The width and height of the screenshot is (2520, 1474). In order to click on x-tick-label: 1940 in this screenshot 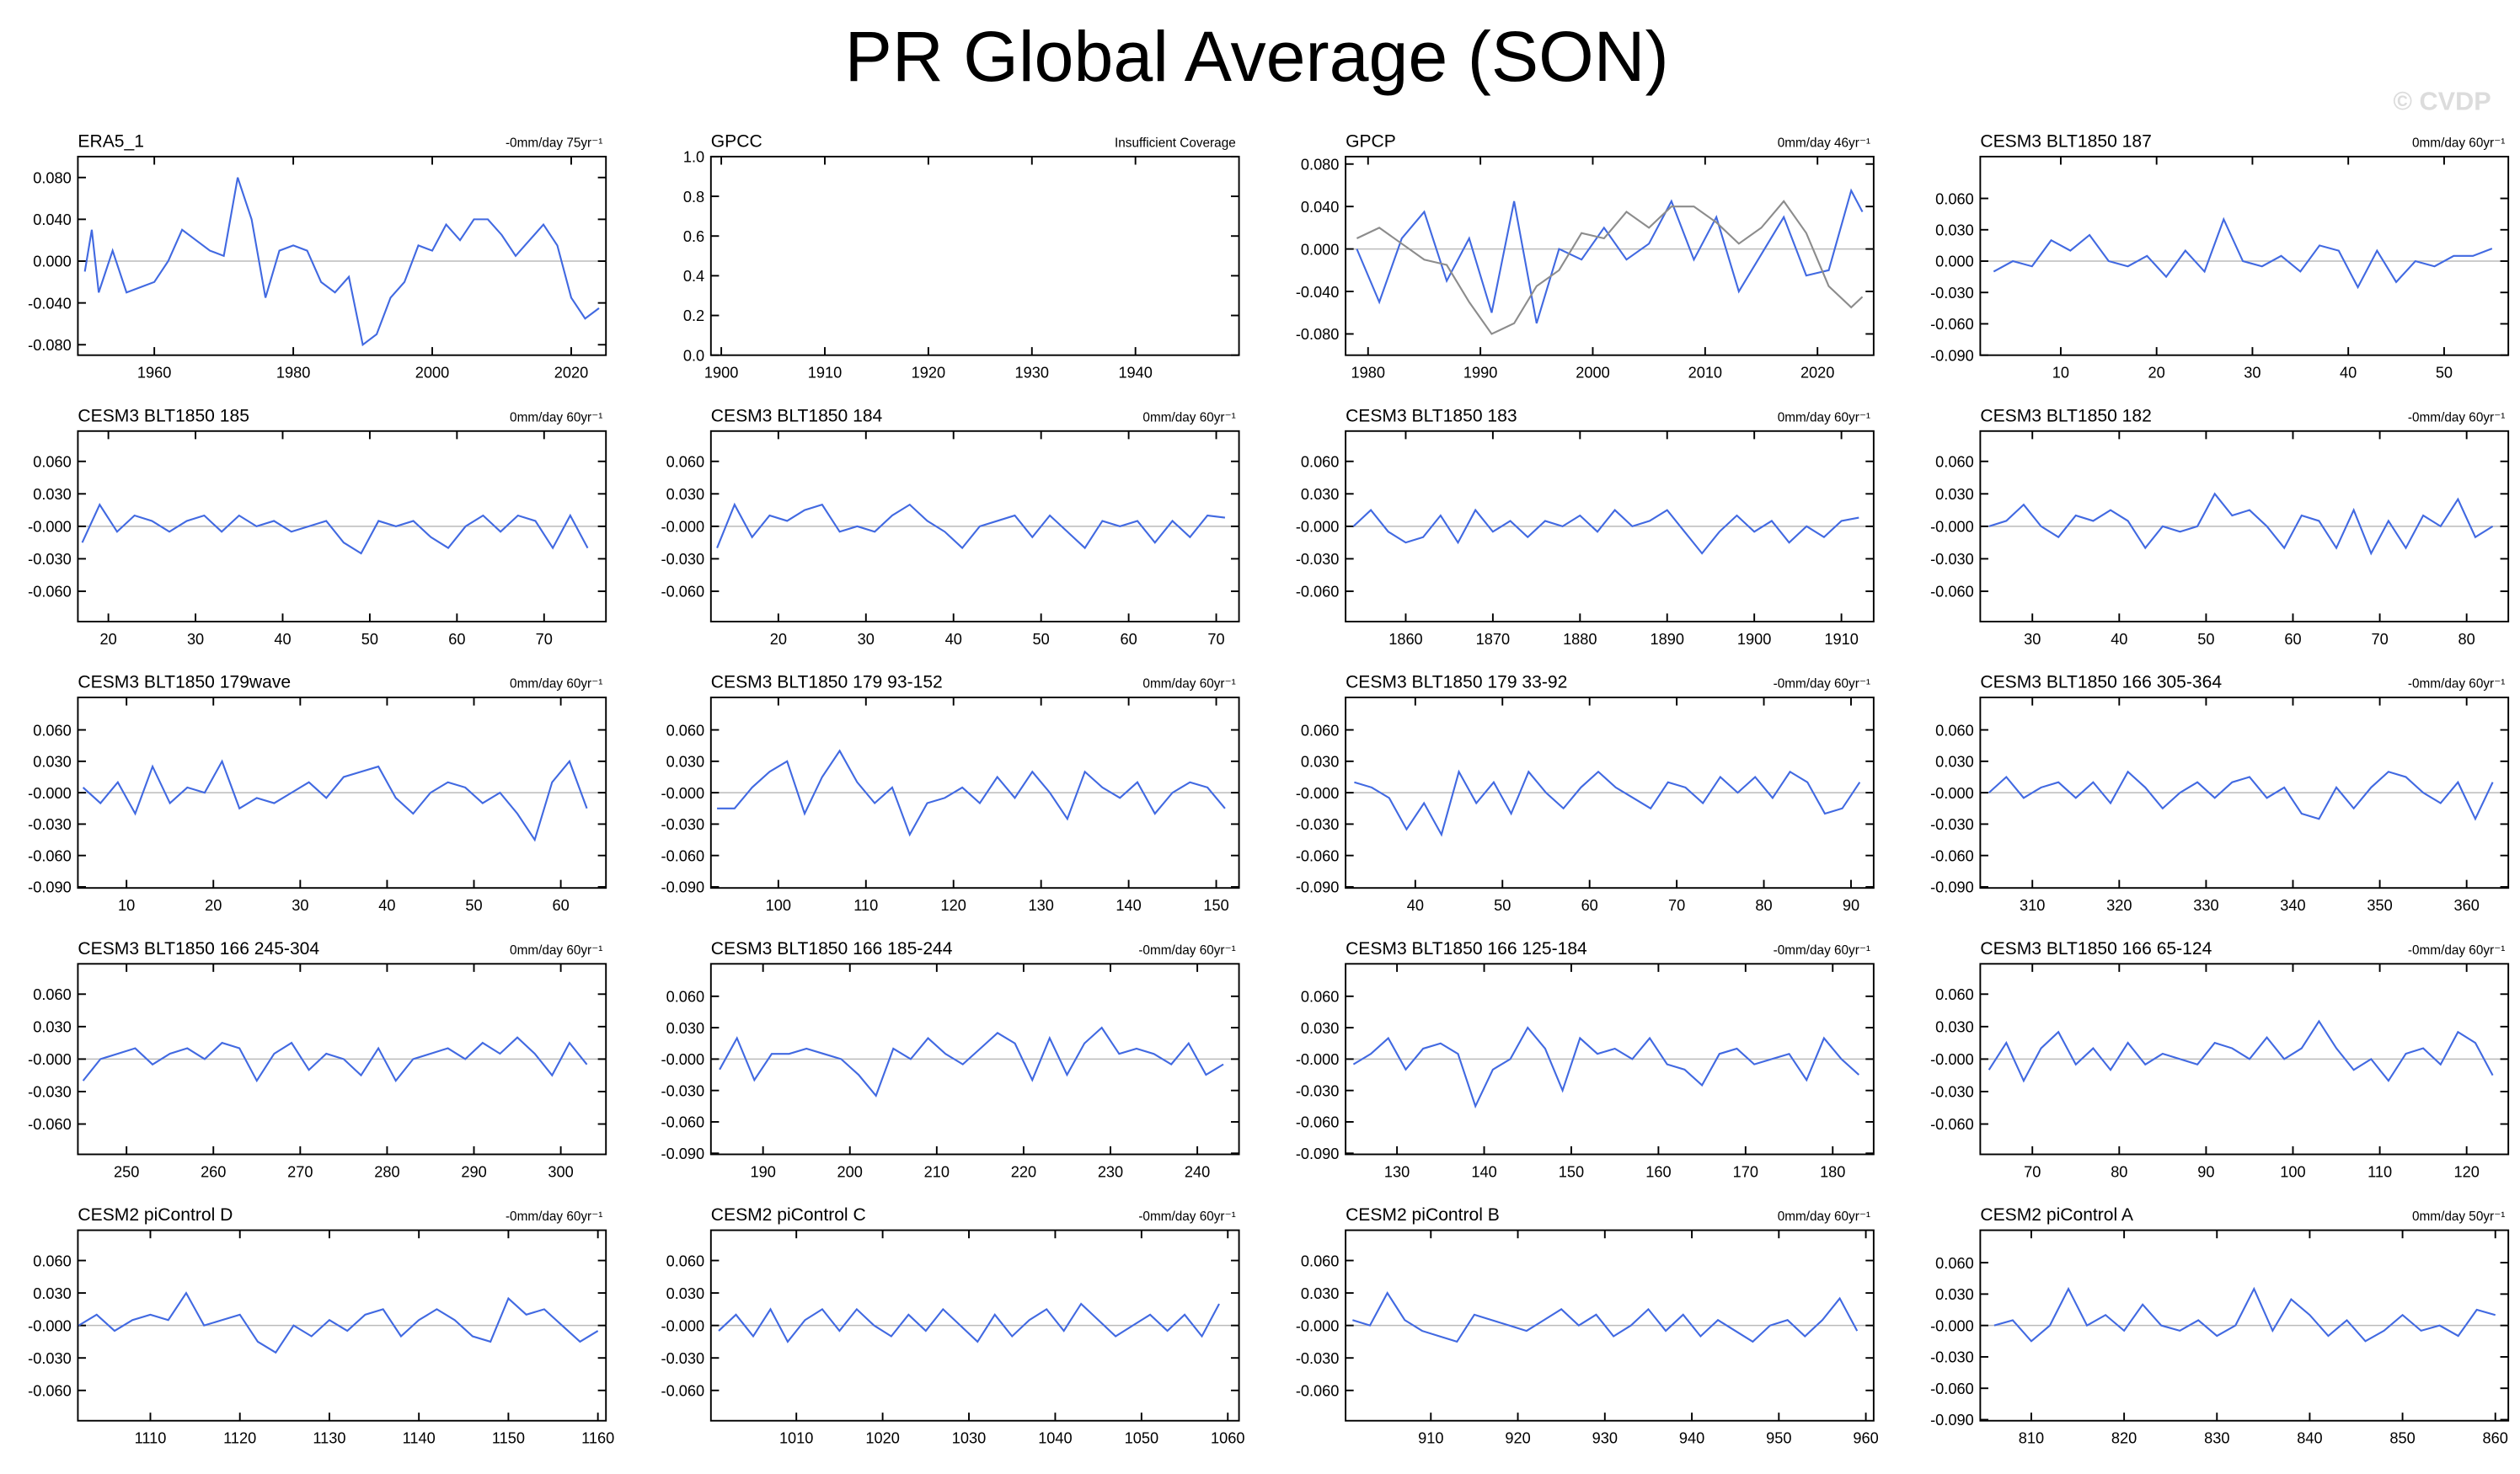, I will do `click(1135, 373)`.